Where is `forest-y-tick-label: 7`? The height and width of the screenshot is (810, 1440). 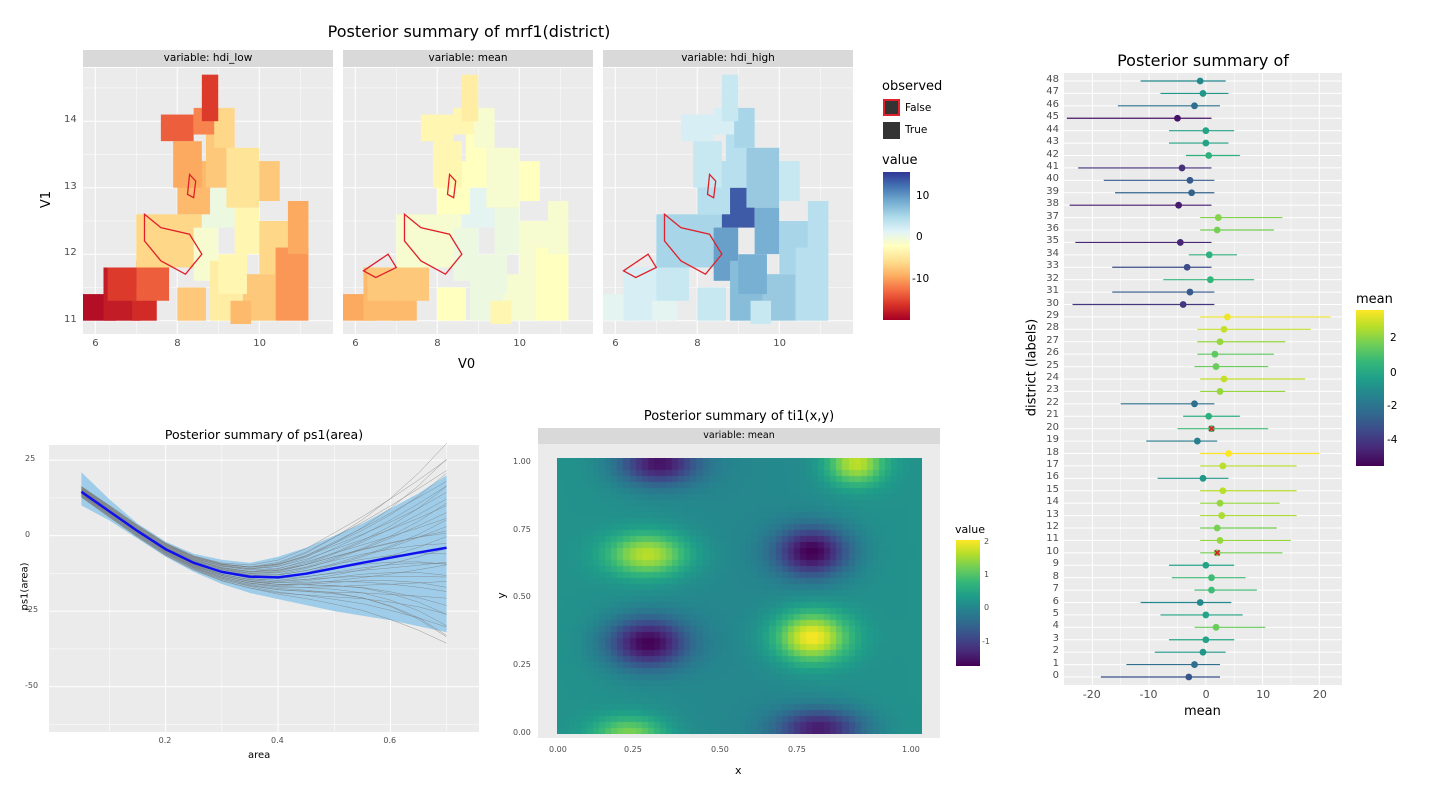
forest-y-tick-label: 7 is located at coordinates (1055, 589).